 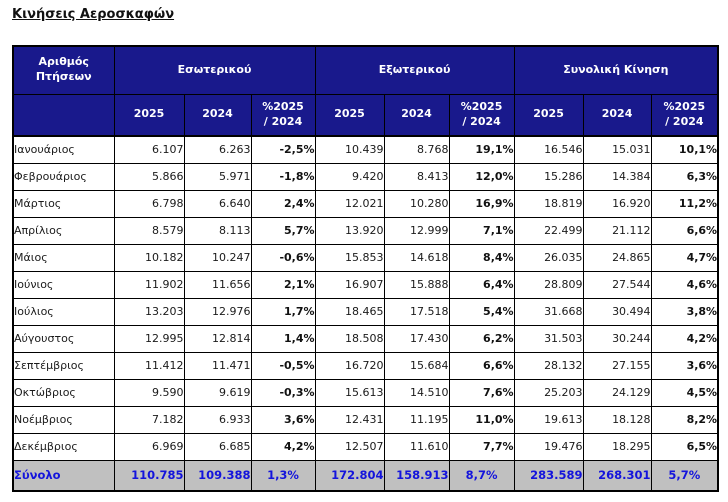 I want to click on value-cell: 24.865, so click(x=617, y=257).